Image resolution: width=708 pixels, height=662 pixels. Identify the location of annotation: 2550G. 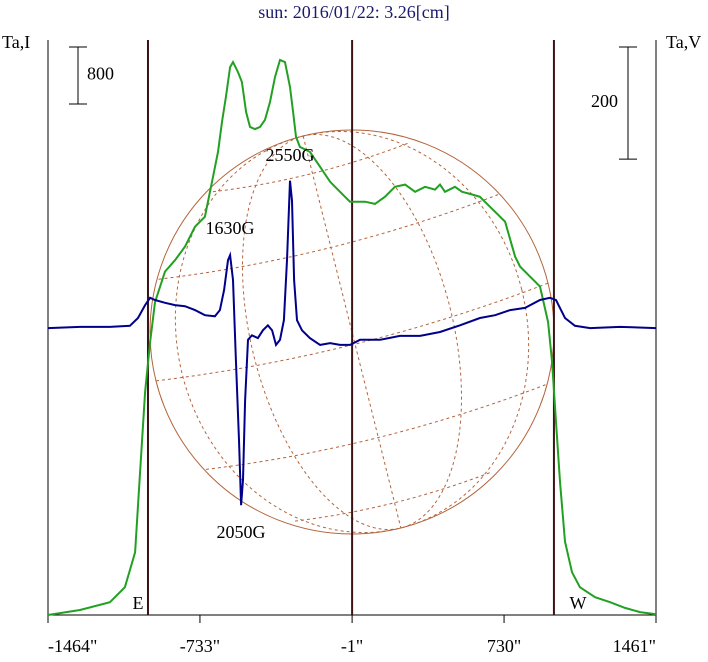
(290, 155).